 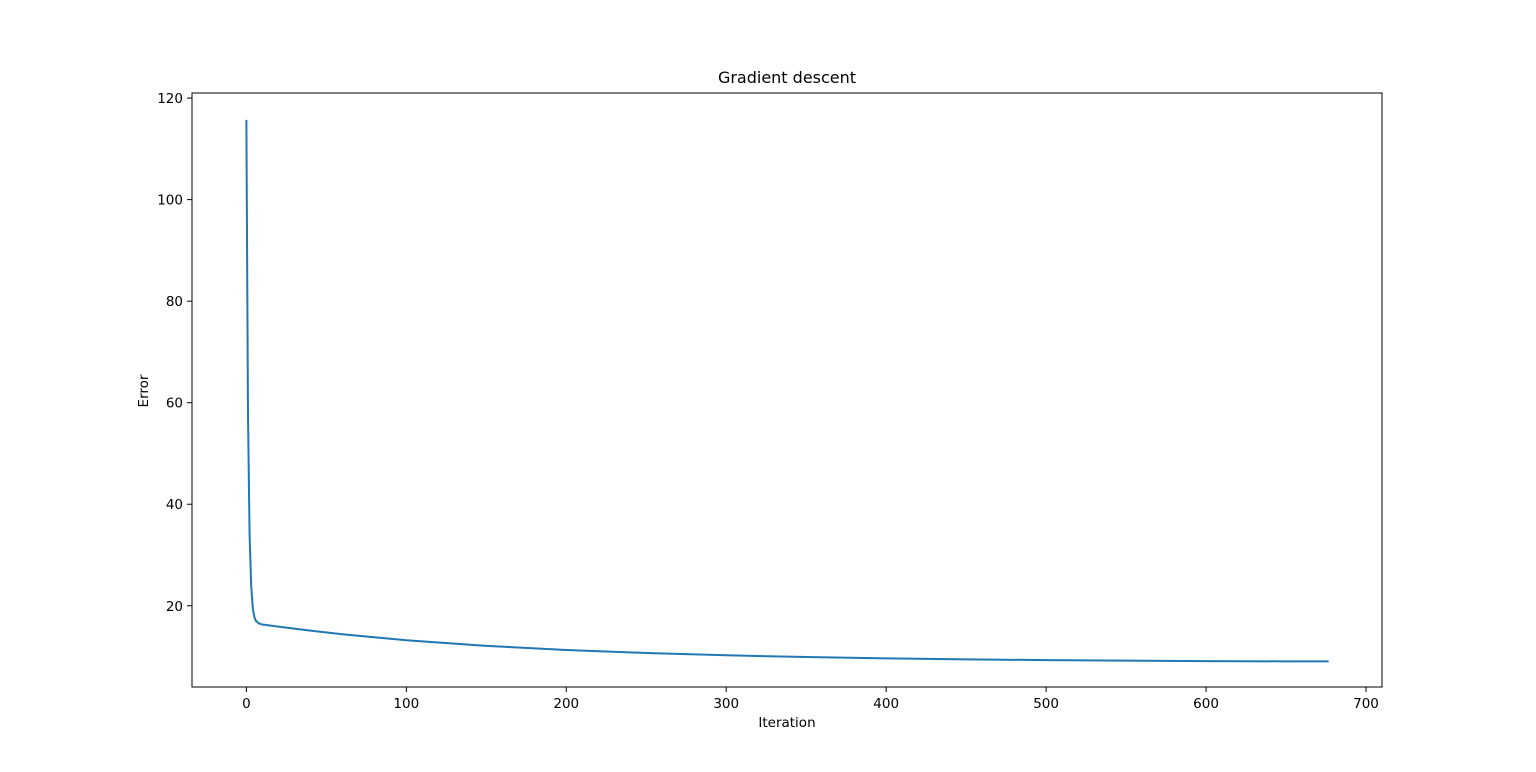 I want to click on y-tick-label: 20, so click(x=174, y=607).